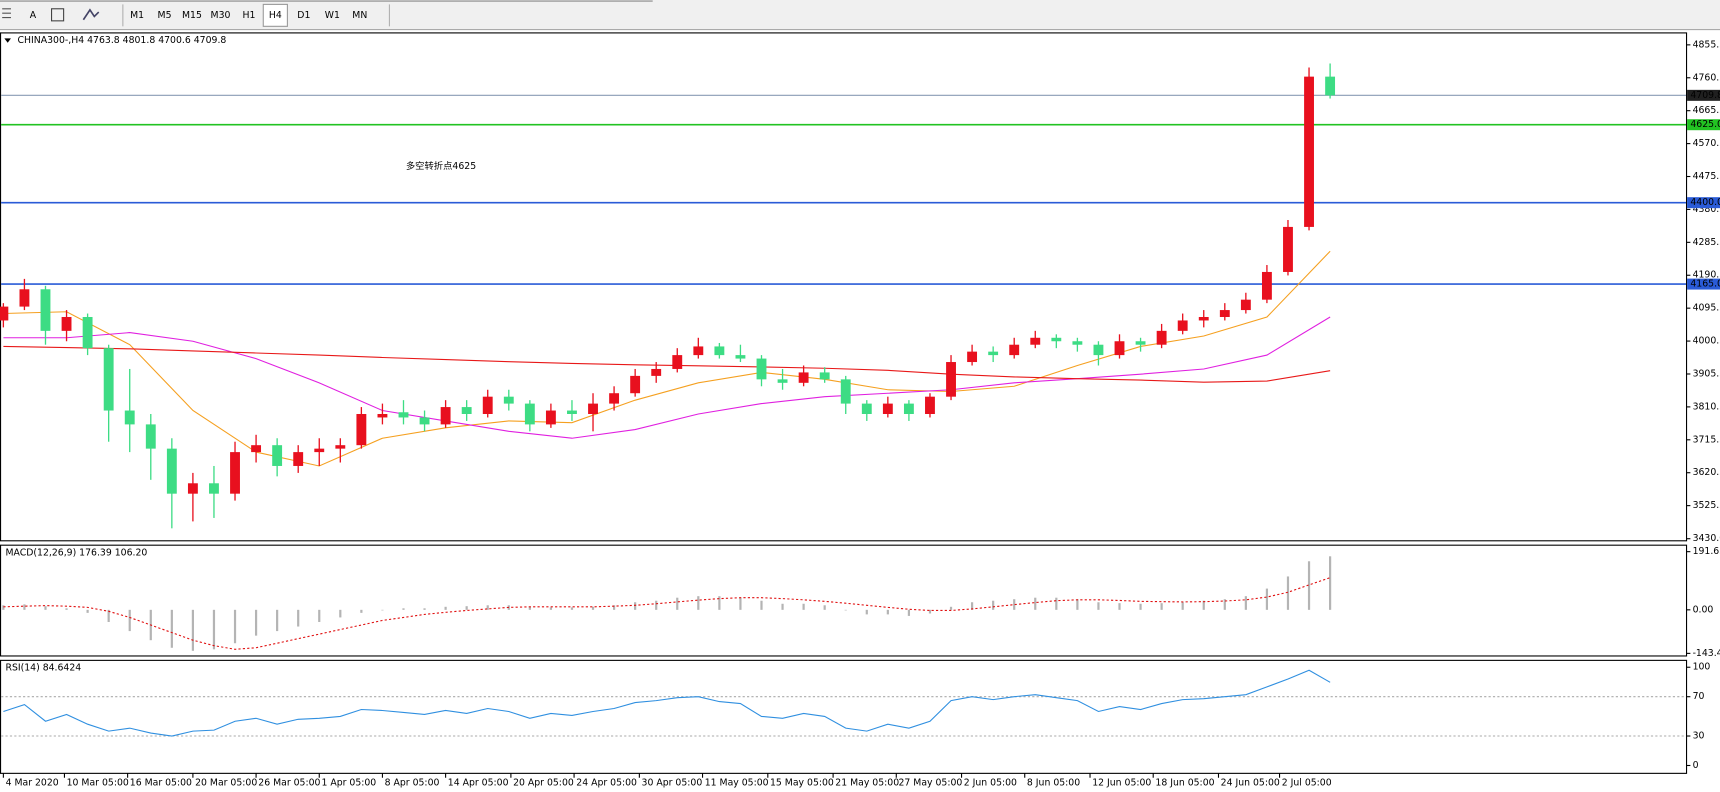 The image size is (1720, 792). What do you see at coordinates (332, 15) in the screenshot?
I see `toolbar-button: W1` at bounding box center [332, 15].